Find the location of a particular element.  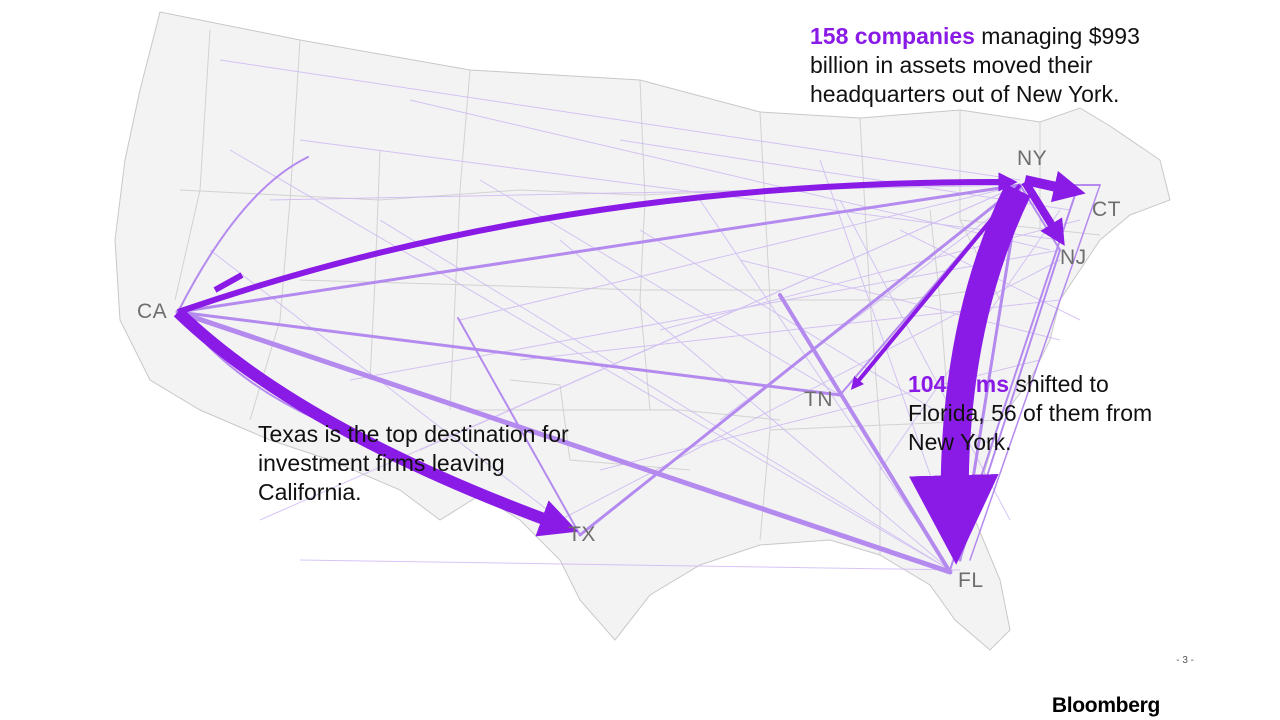

state-label-tn: TN is located at coordinates (818, 399).